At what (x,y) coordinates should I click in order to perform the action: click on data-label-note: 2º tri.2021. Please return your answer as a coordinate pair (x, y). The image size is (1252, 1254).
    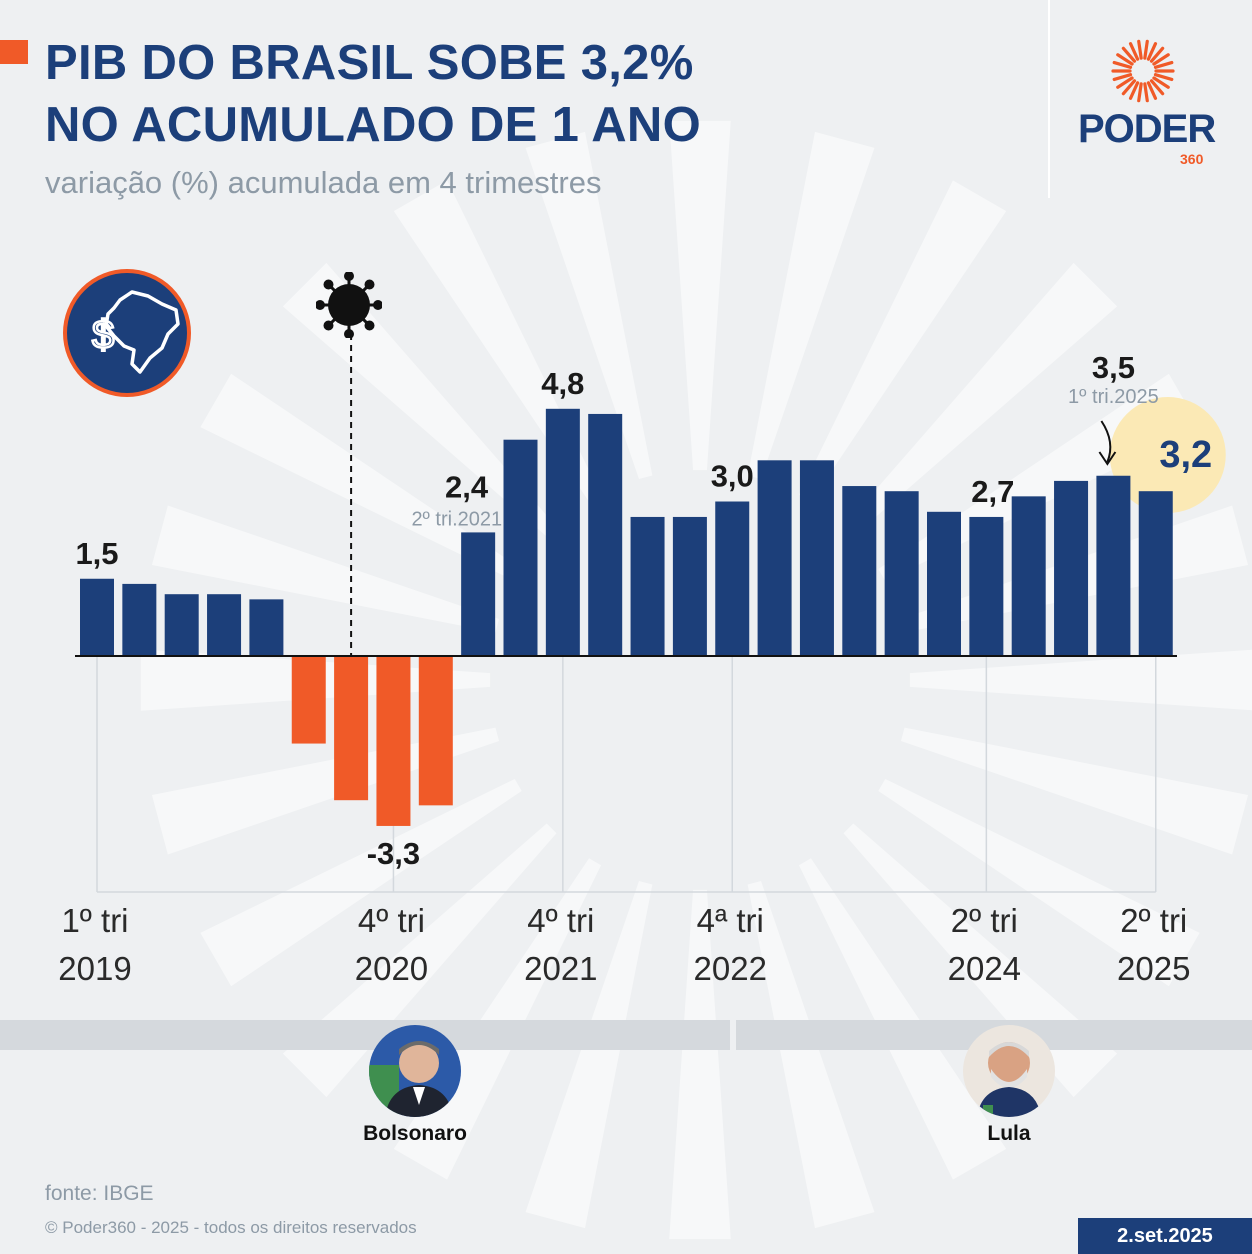
    Looking at the image, I should click on (456, 519).